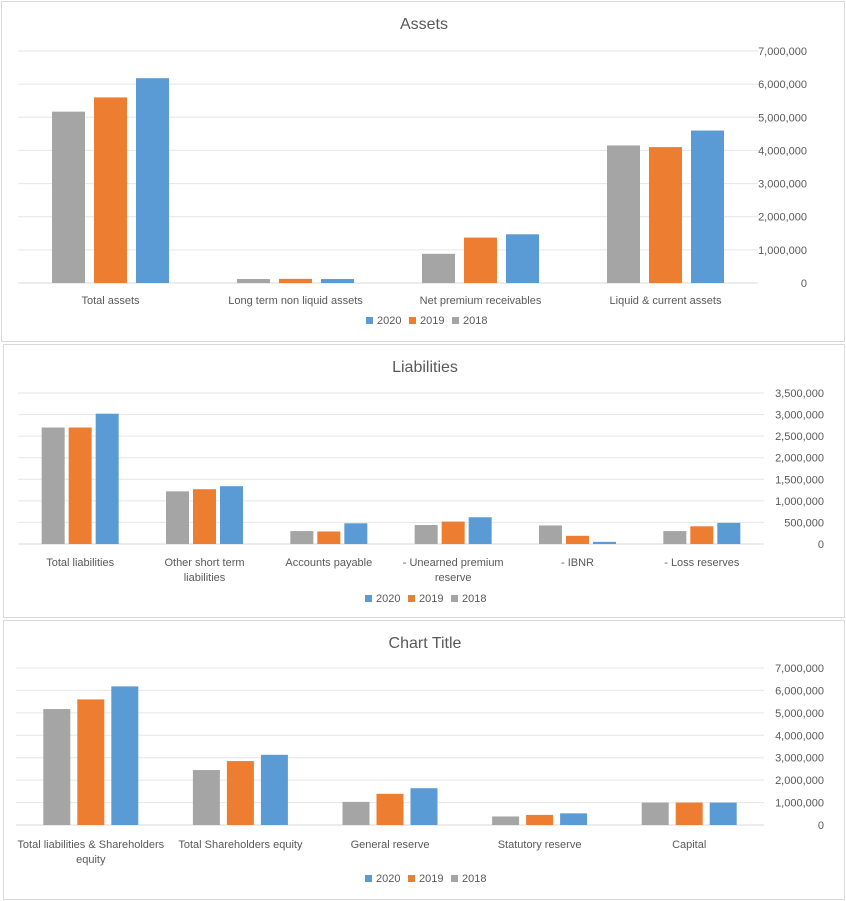 The height and width of the screenshot is (901, 846). I want to click on y-tick-label: 1,500,000, so click(799, 480).